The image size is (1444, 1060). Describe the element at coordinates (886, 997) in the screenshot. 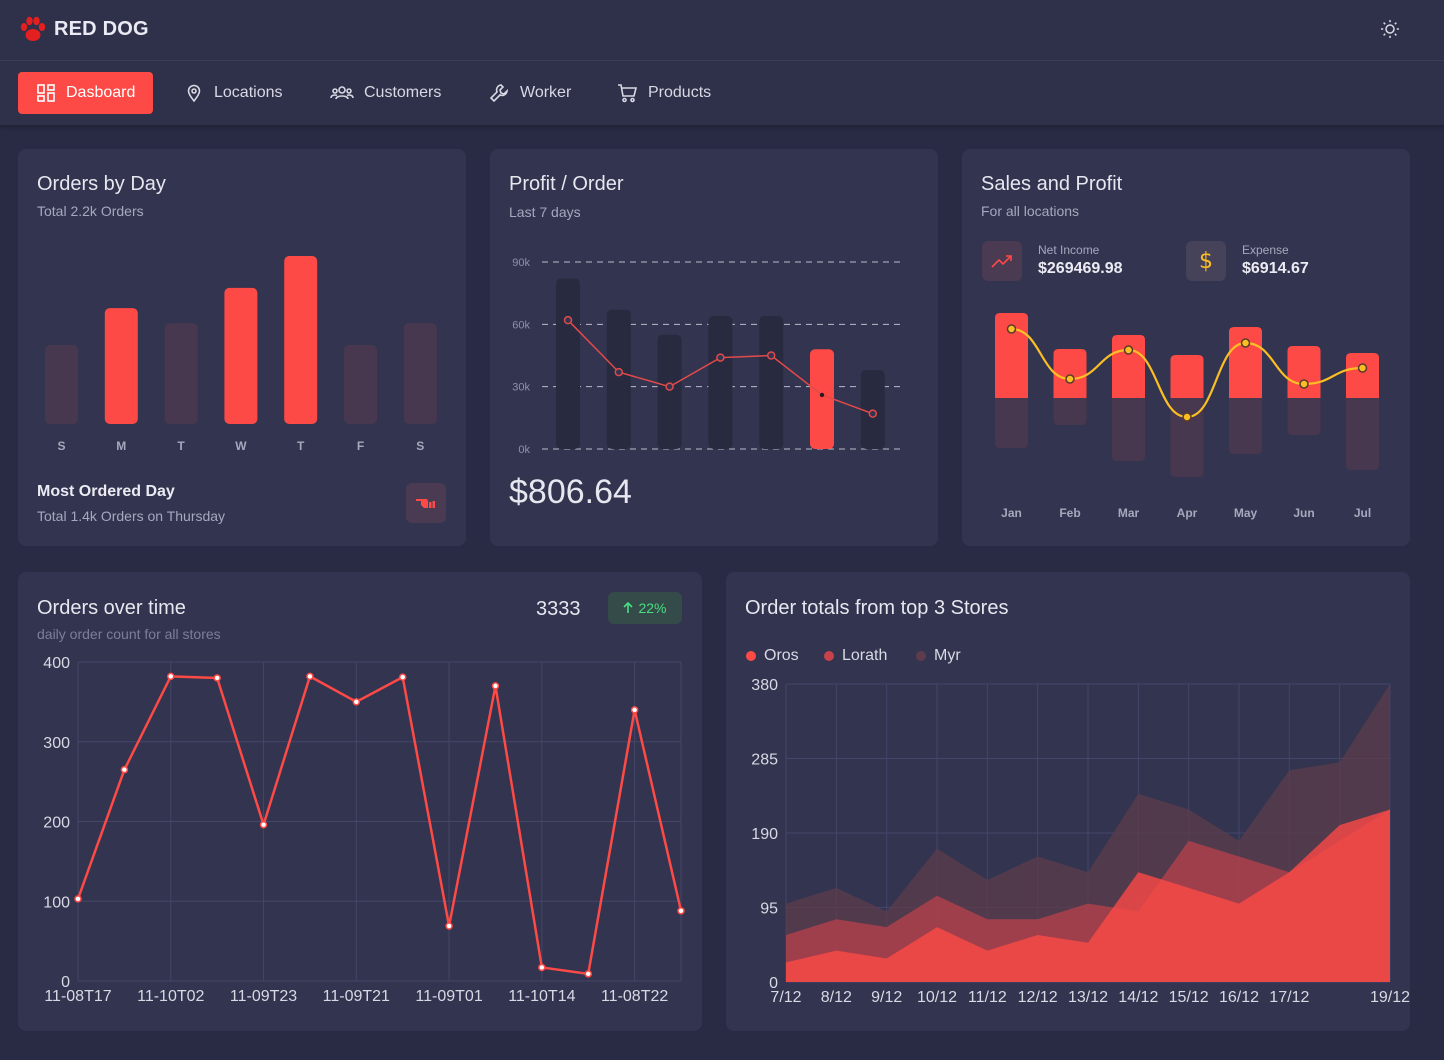

I see `x-tick-label: 9/12` at that location.